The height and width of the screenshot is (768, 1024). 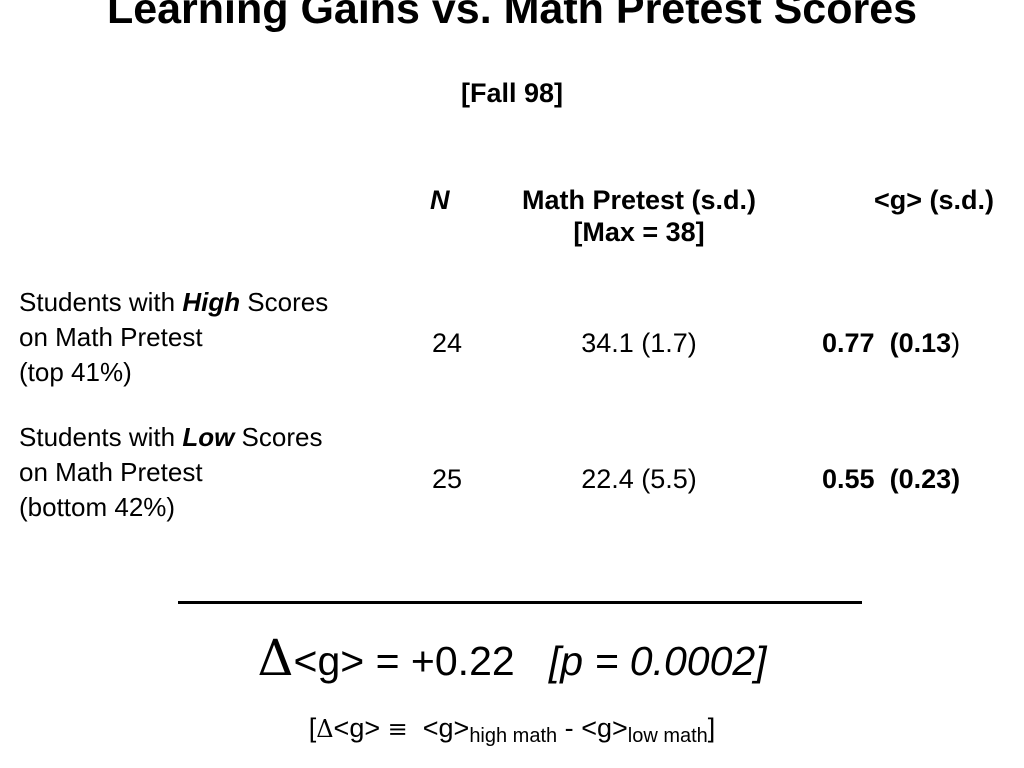 I want to click on row-label-line3: (top 41%), so click(x=75, y=372).